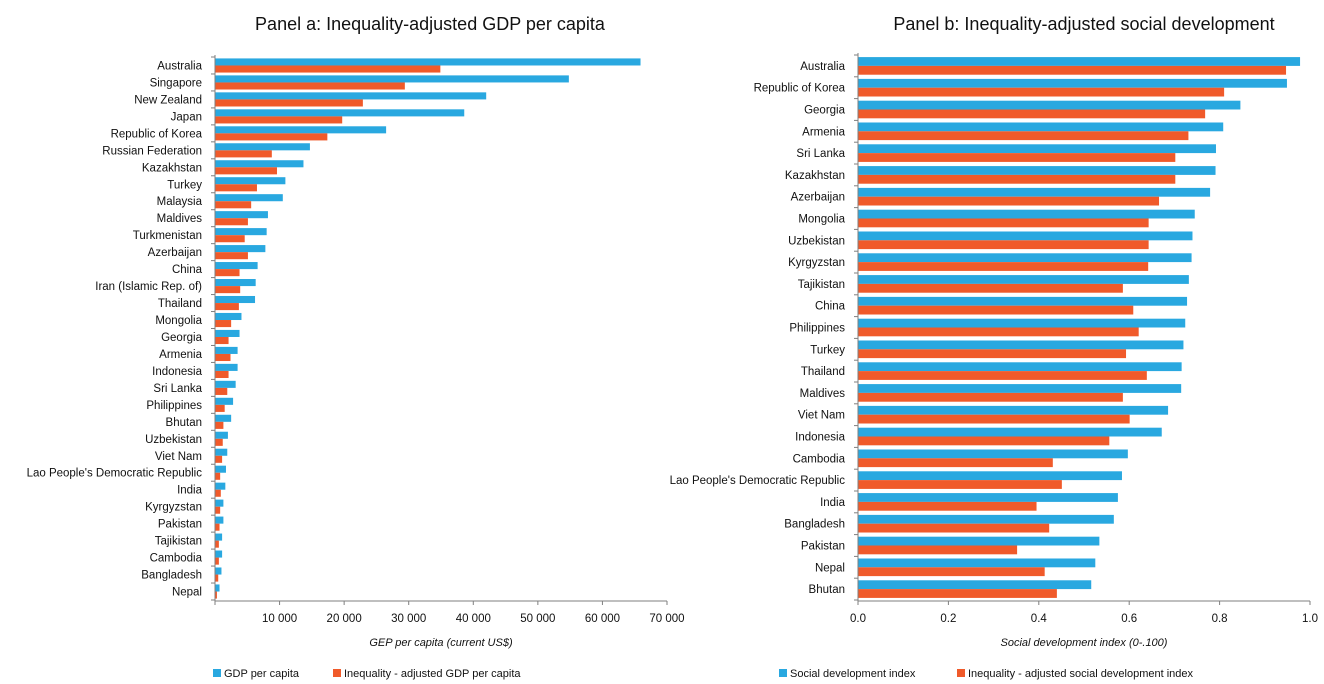 The image size is (1324, 684). Describe the element at coordinates (818, 198) in the screenshot. I see `category-label: Azerbaijan` at that location.